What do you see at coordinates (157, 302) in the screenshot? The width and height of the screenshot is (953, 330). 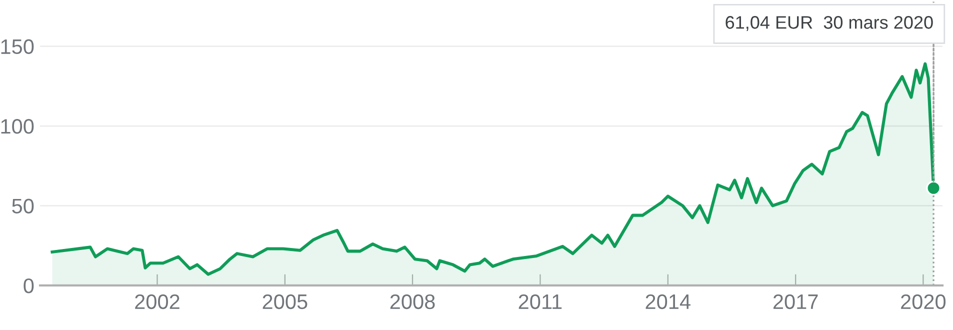 I see `x-tick-label: 2002` at bounding box center [157, 302].